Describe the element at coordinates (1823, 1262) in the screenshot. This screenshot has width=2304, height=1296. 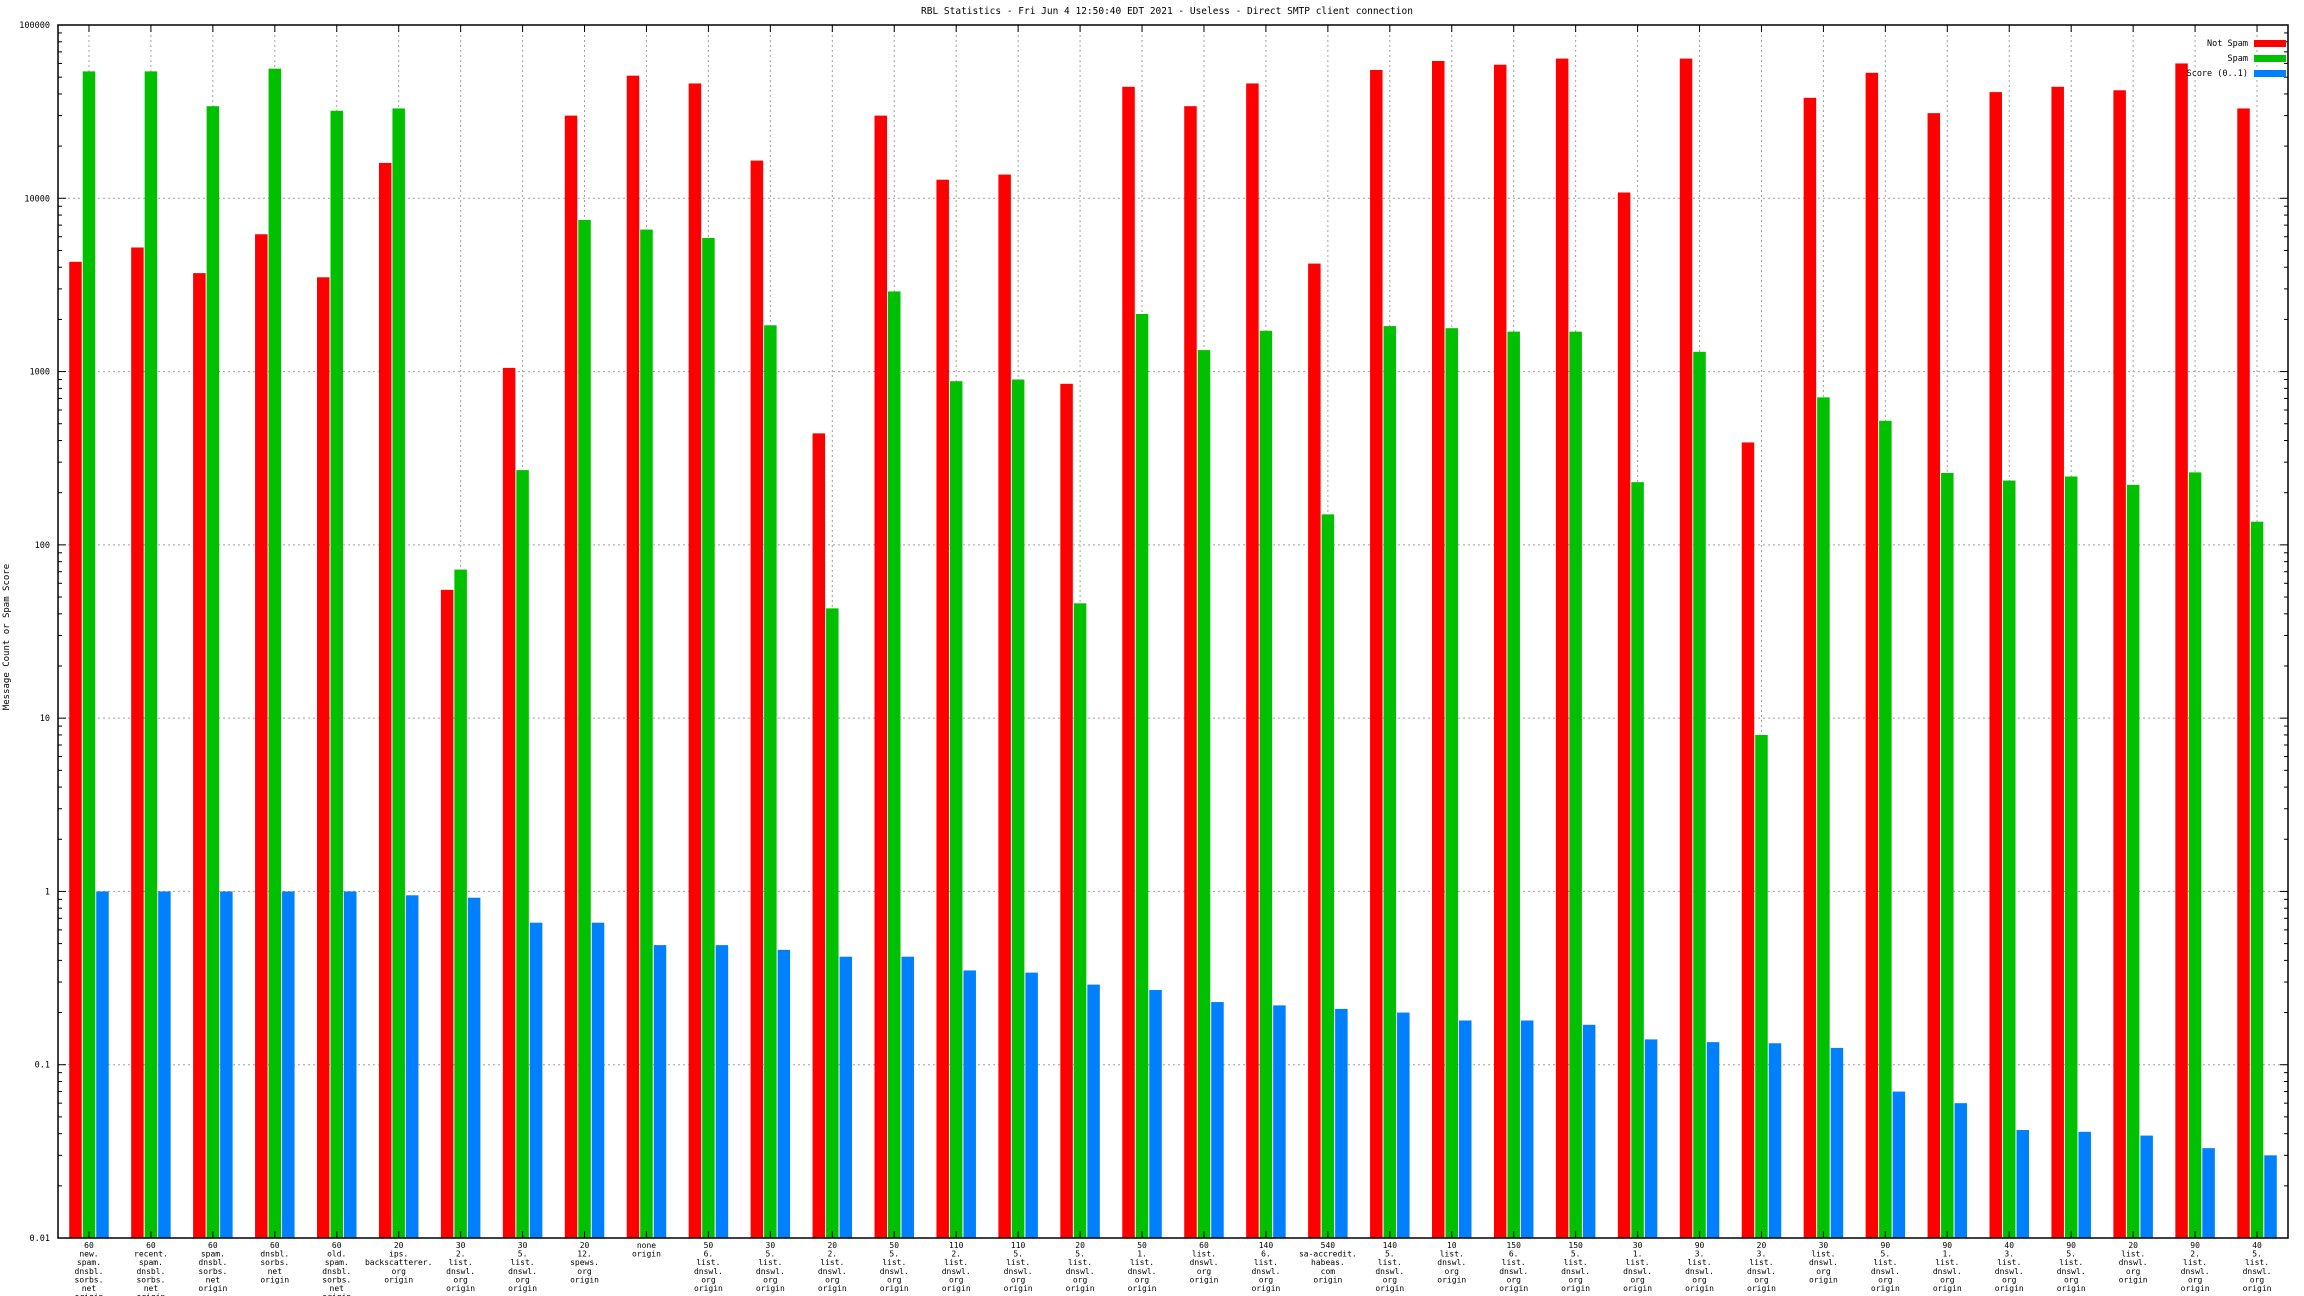
I see `x-tick-label: 30 list. dnswl. org origin` at that location.